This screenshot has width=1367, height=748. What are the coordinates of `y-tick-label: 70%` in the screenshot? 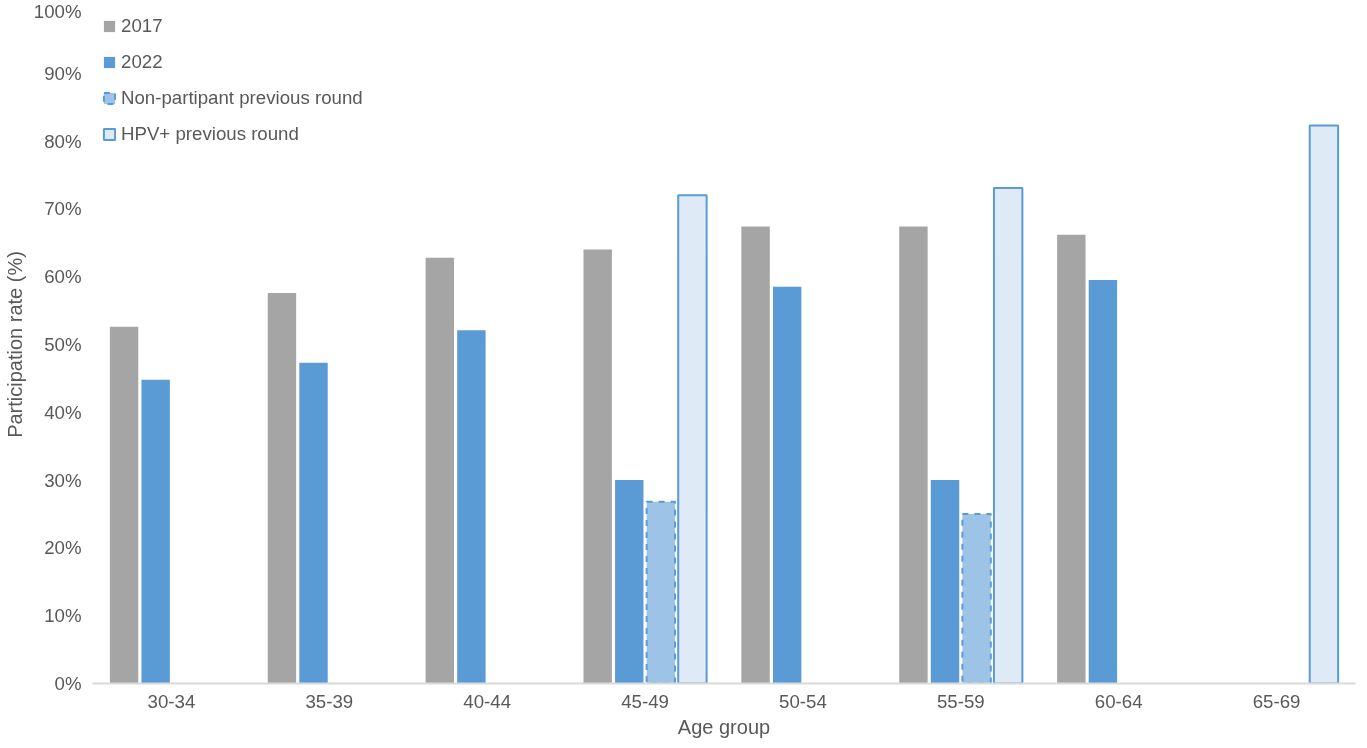 It's located at (63, 209).